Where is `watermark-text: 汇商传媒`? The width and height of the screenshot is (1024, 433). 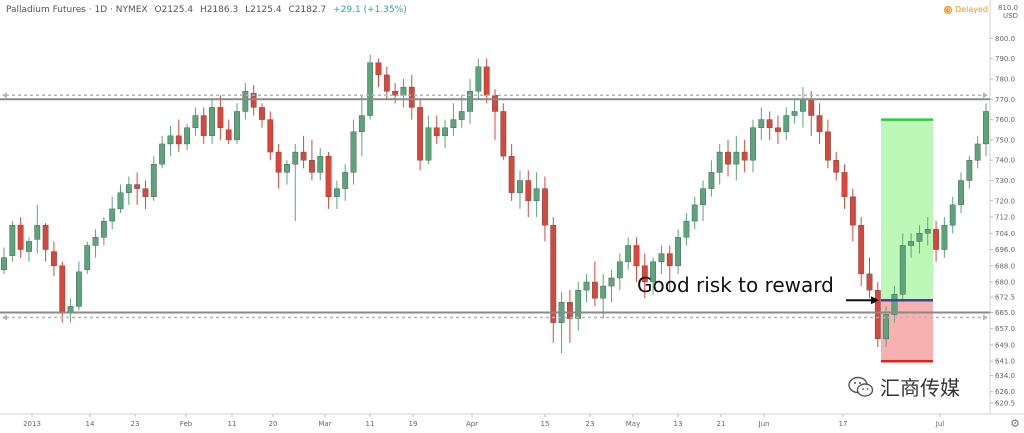 watermark-text: 汇商传媒 is located at coordinates (920, 388).